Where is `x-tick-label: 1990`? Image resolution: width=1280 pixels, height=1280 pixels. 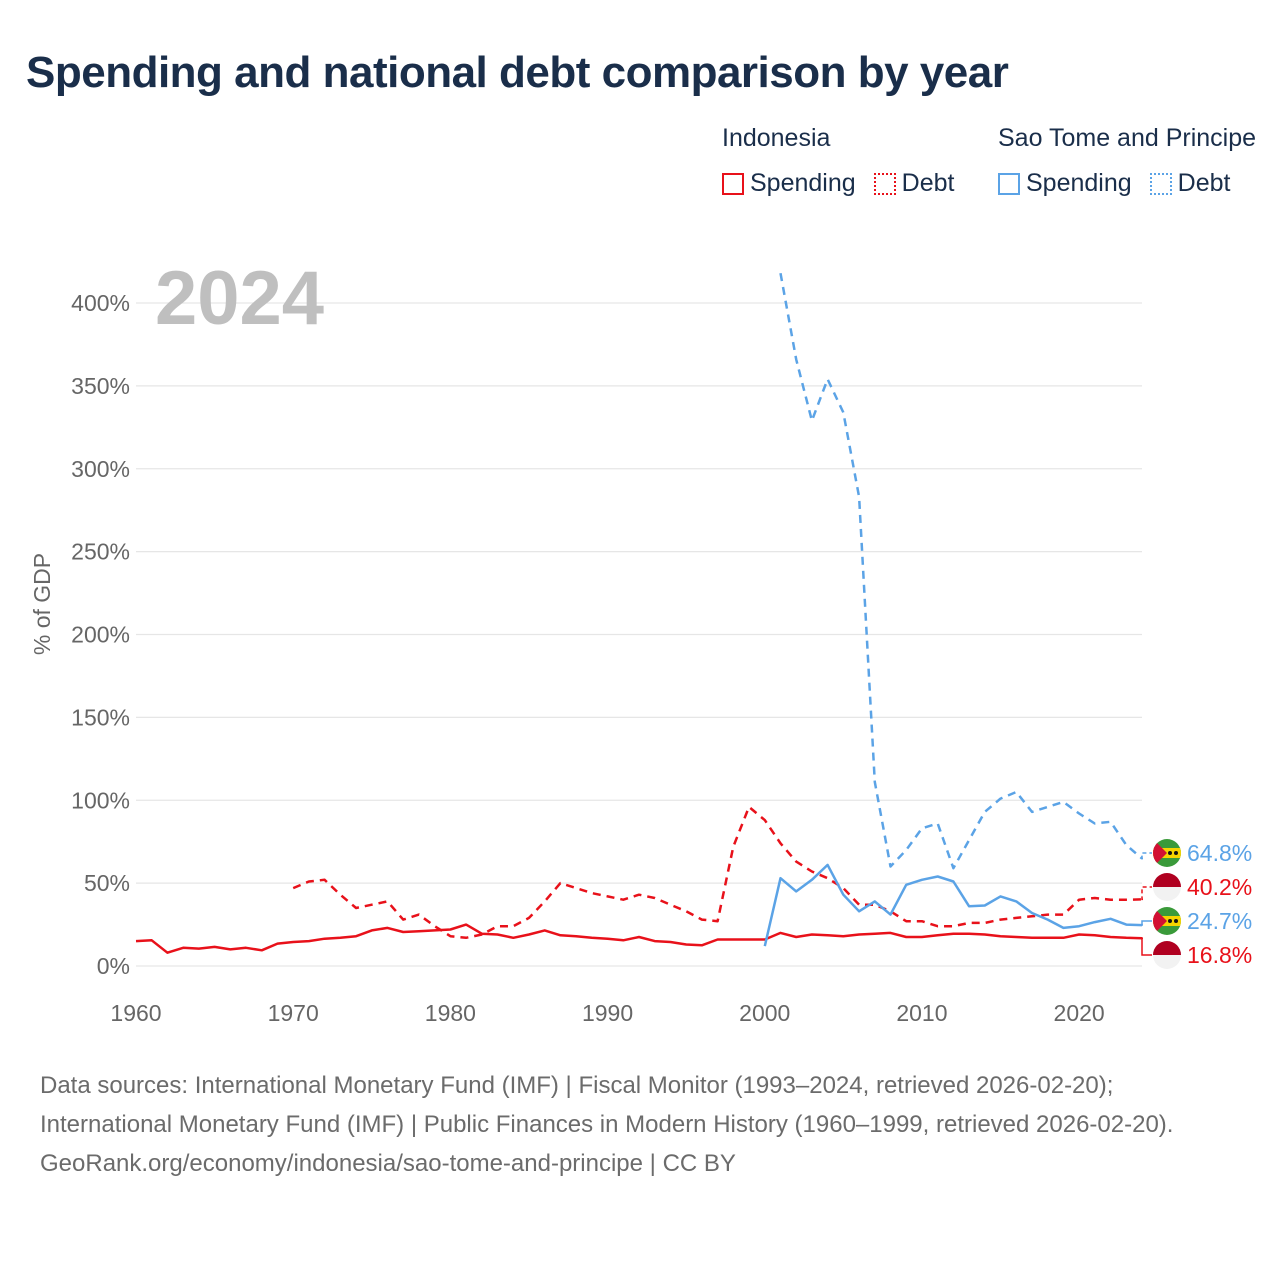 x-tick-label: 1990 is located at coordinates (607, 1013).